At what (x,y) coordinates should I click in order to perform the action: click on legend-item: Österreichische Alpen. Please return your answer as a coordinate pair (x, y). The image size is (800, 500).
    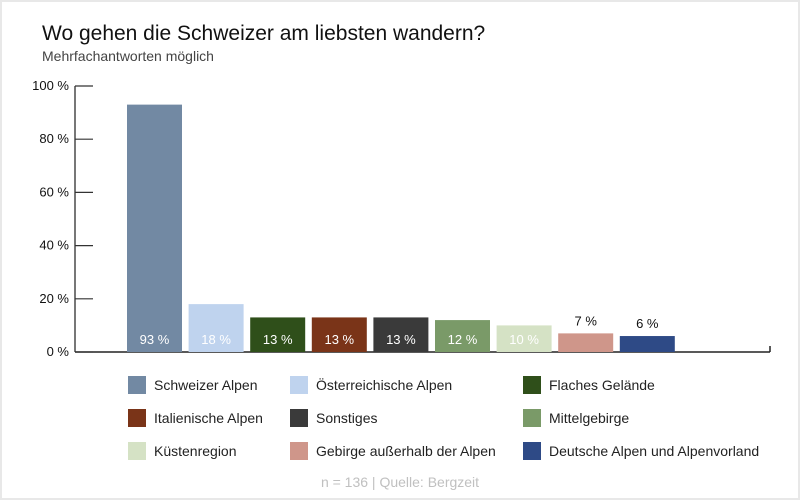
    Looking at the image, I should click on (371, 385).